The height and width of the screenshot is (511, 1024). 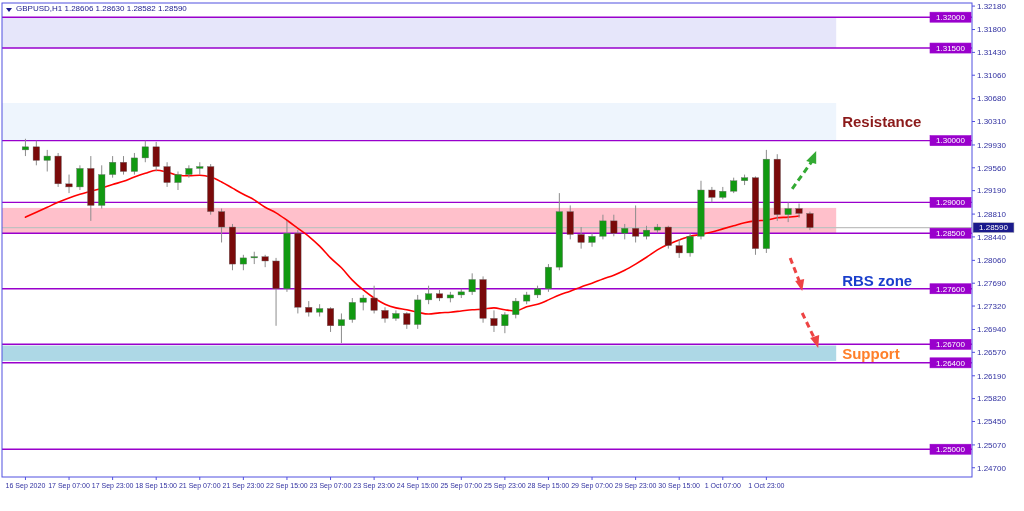 What do you see at coordinates (992, 214) in the screenshot?
I see `y-tick-label: 1.28810` at bounding box center [992, 214].